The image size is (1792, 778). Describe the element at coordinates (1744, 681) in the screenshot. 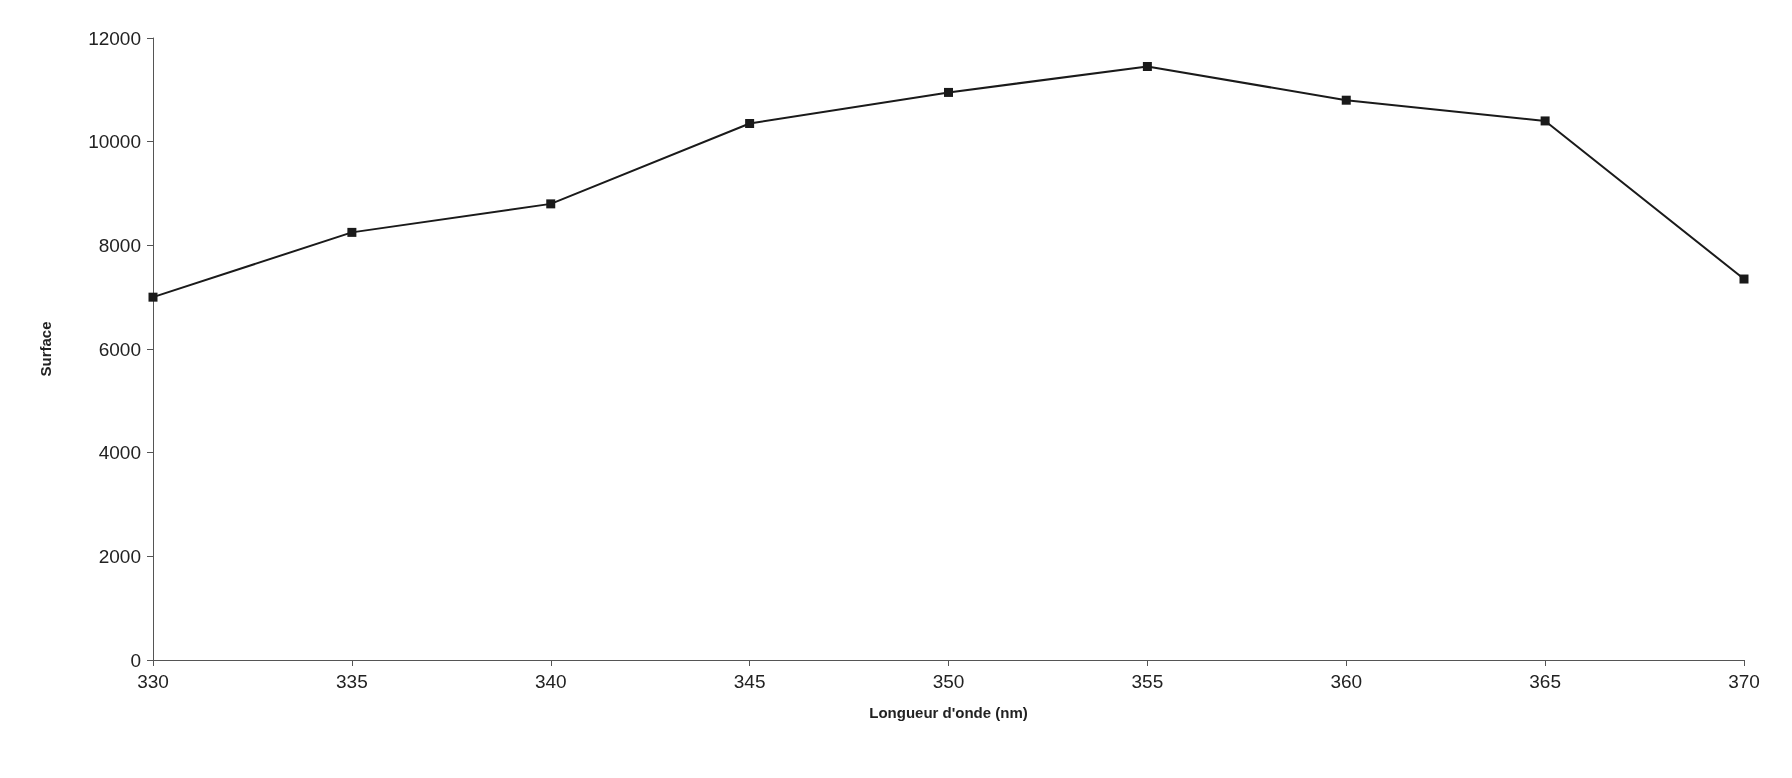

I see `x-tick-label: 370` at that location.